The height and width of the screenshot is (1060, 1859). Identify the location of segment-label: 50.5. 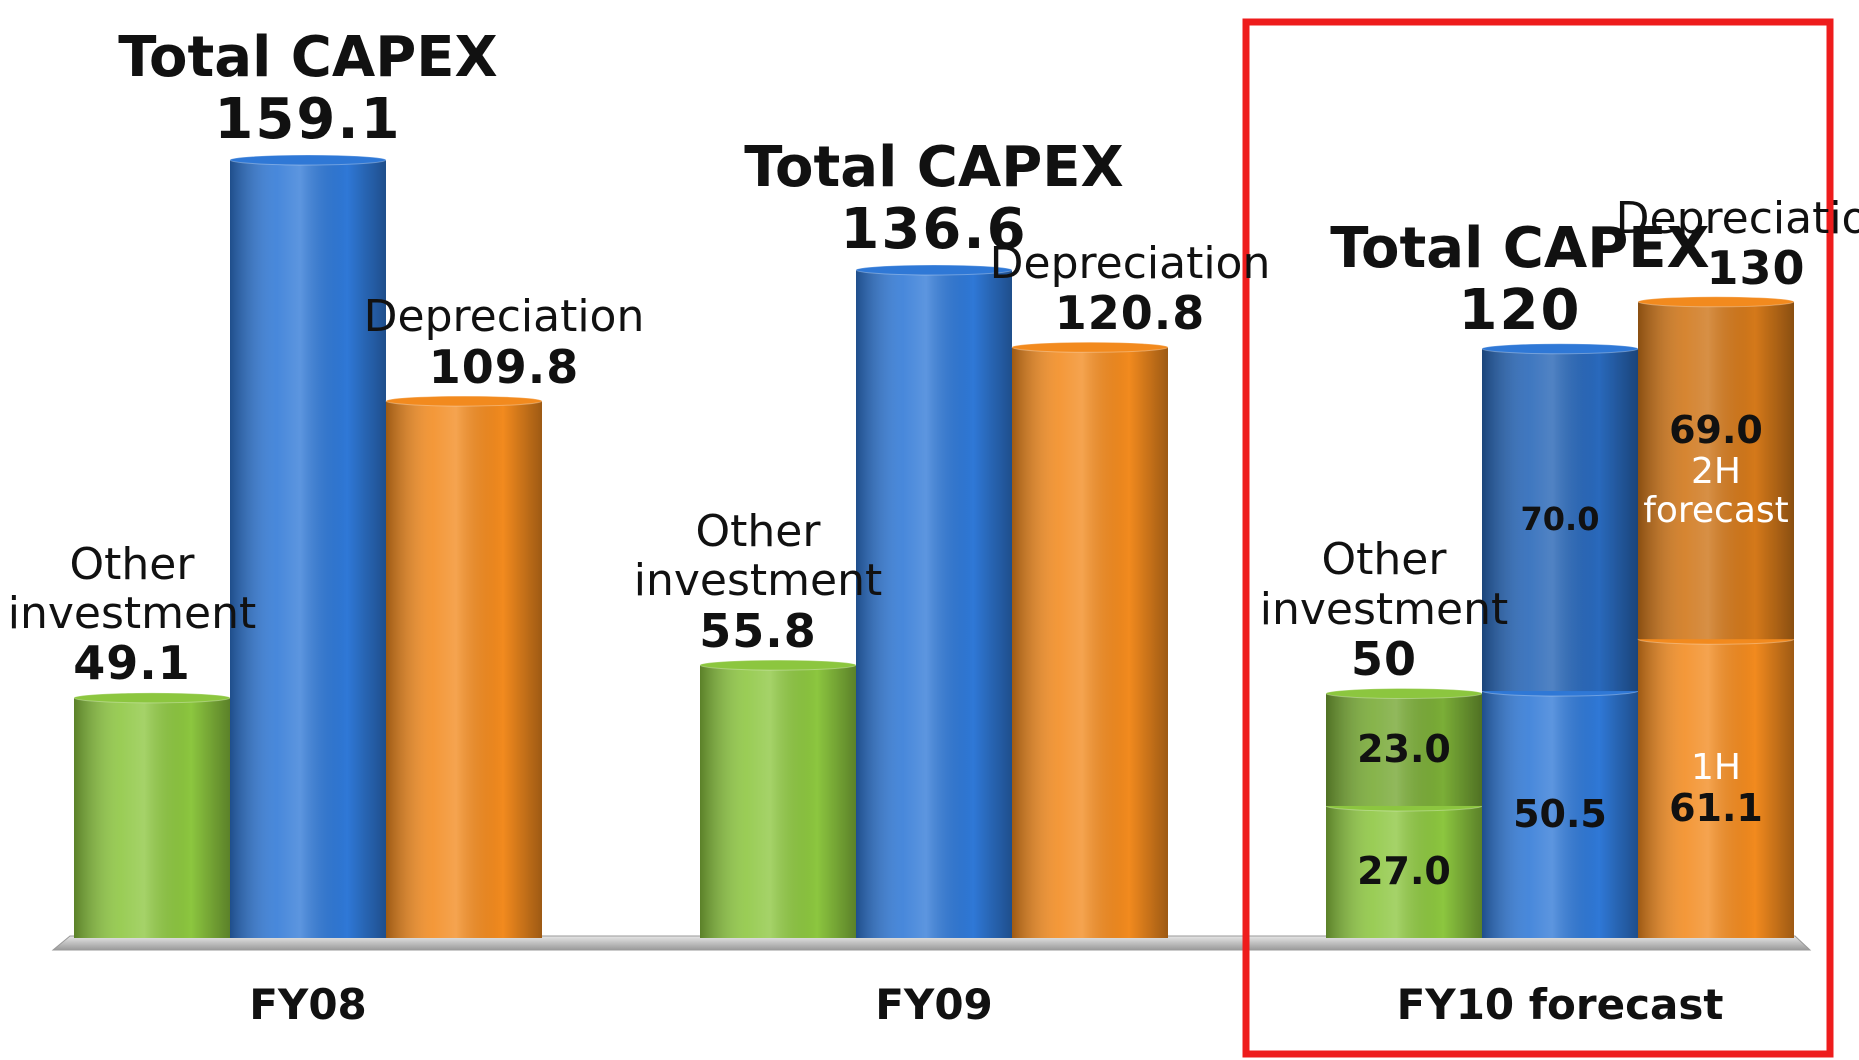
(1560, 815).